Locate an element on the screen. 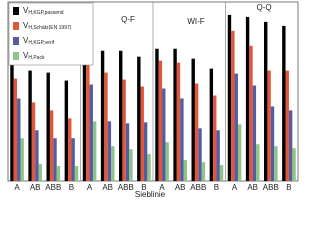 The width and height of the screenshot is (320, 240). group-label: Q-Q is located at coordinates (263, 7).